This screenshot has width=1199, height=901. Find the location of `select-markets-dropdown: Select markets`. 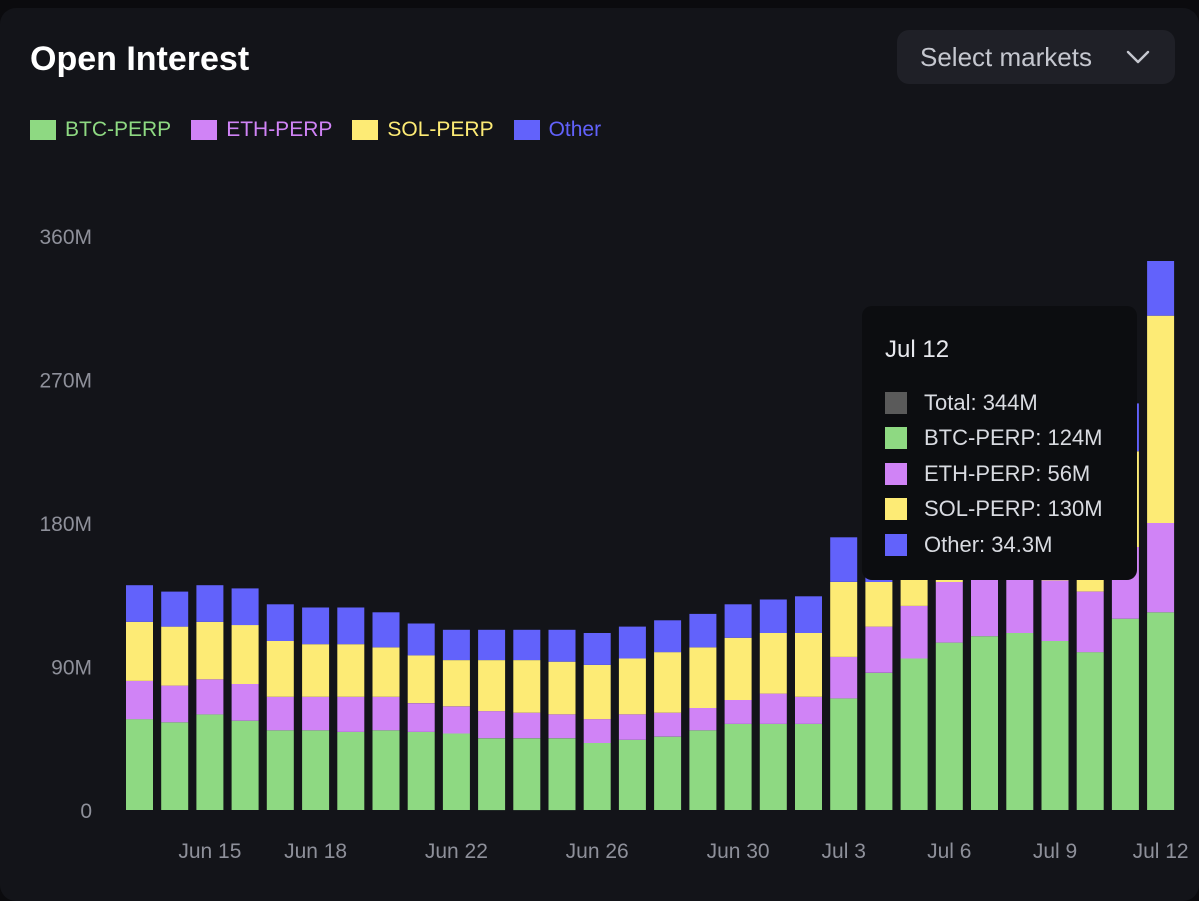

select-markets-dropdown: Select markets is located at coordinates (1036, 57).